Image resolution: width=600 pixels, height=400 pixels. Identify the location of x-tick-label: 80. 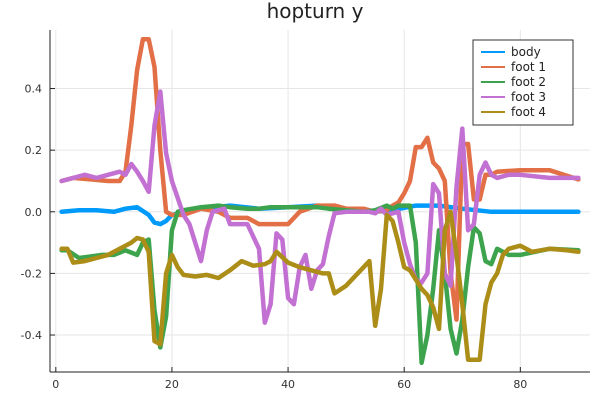
(520, 384).